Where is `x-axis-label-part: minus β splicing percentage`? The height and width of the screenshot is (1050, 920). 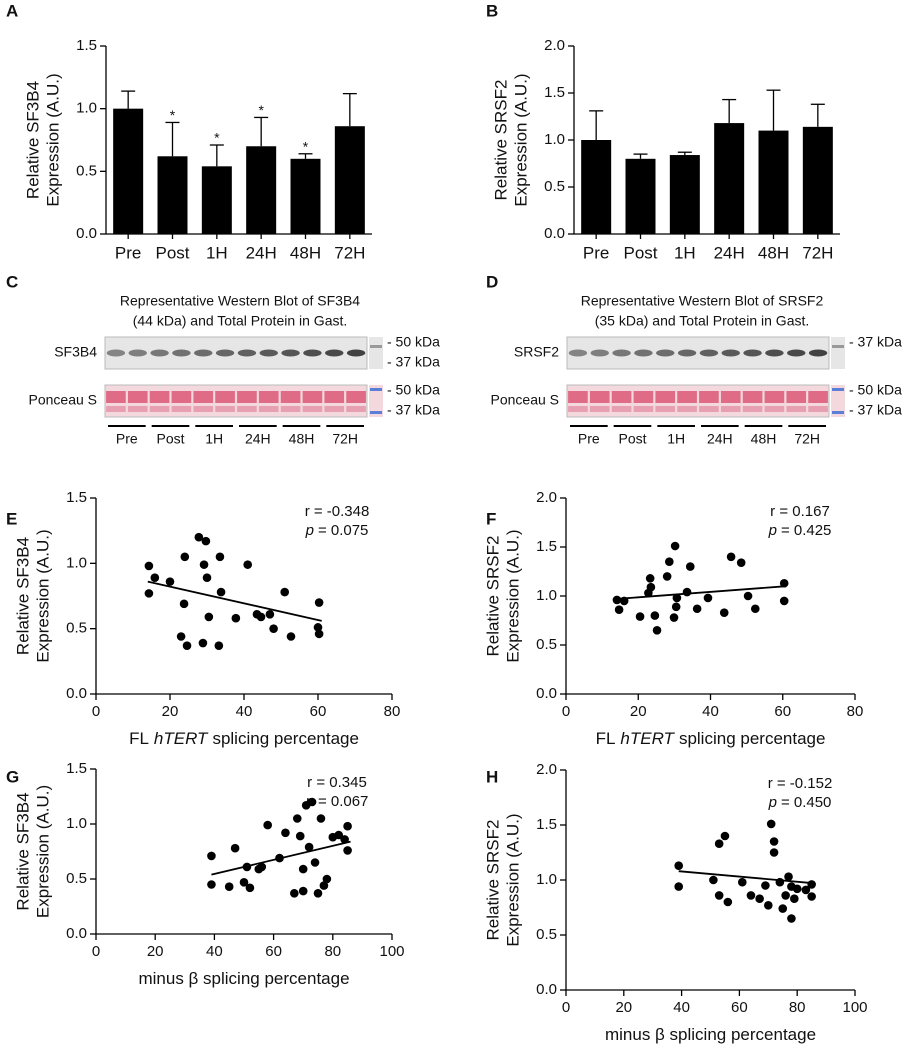 x-axis-label-part: minus β splicing percentage is located at coordinates (243, 978).